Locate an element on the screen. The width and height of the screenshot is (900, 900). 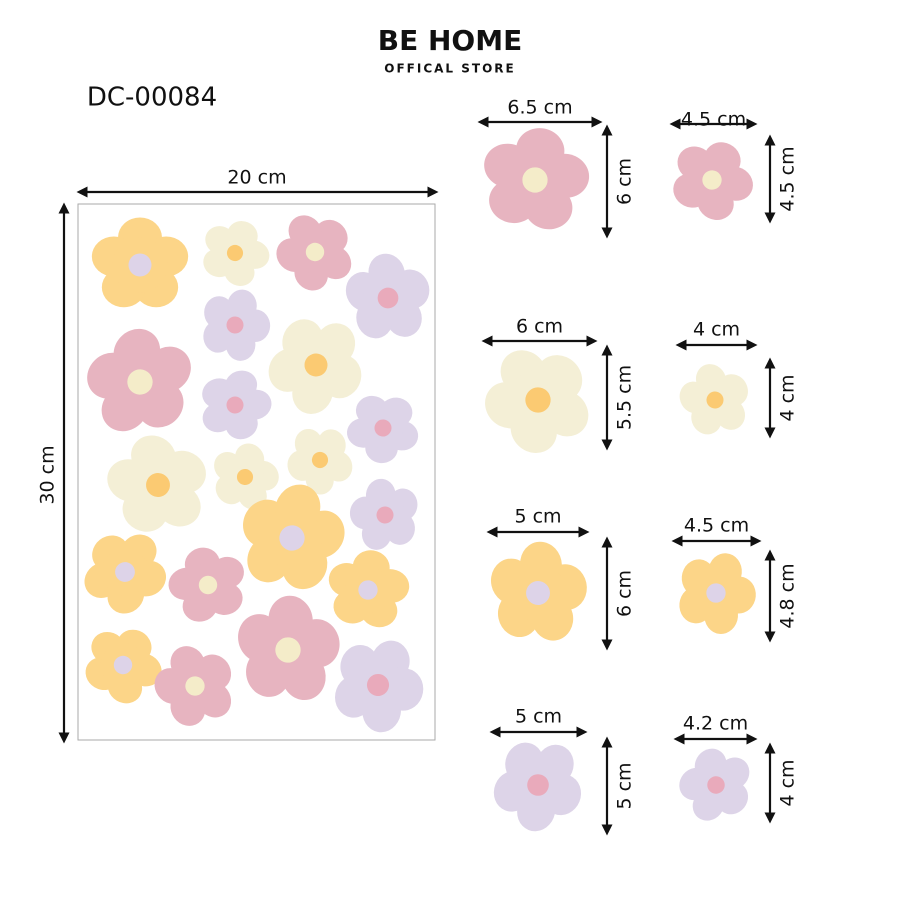
sticker-height: 4.5 cm is located at coordinates (788, 178).